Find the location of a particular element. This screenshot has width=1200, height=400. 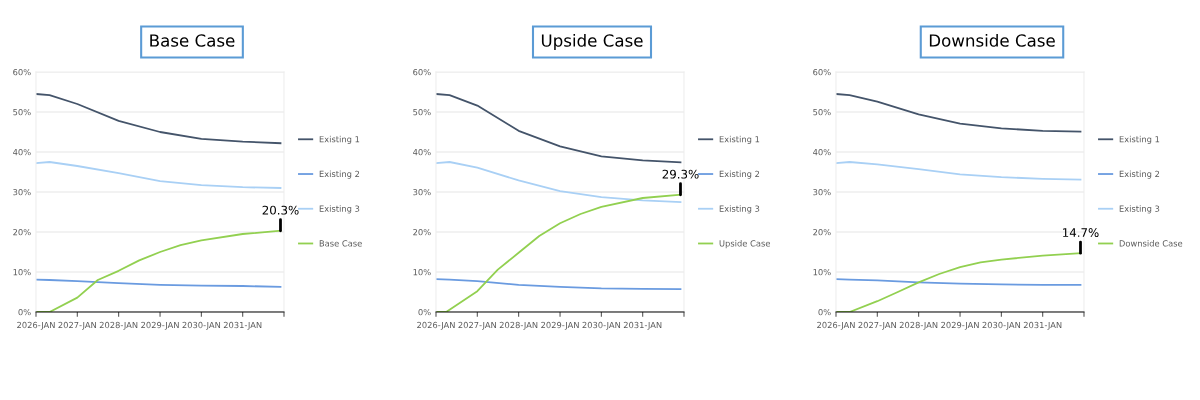

annotation: 20.3% is located at coordinates (280, 210).